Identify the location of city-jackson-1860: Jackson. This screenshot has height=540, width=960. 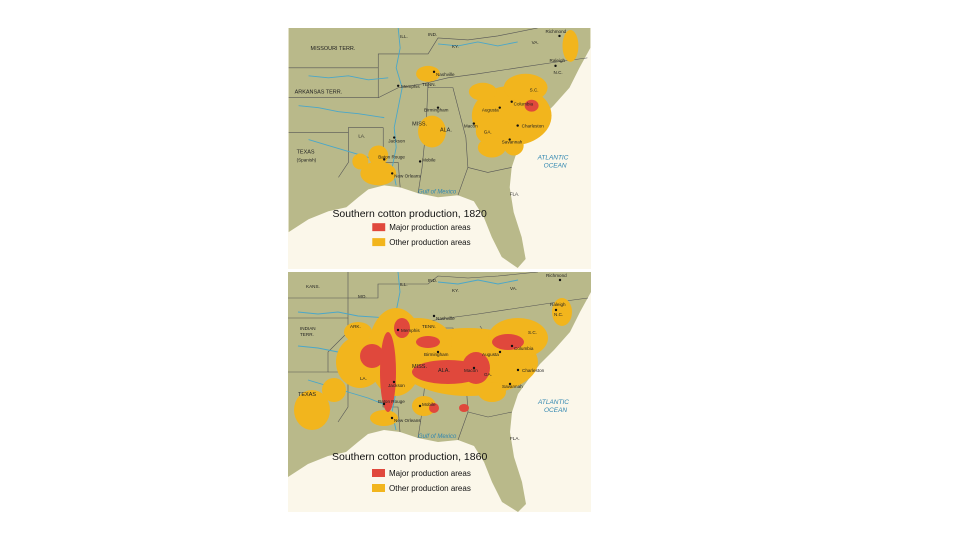
(396, 385).